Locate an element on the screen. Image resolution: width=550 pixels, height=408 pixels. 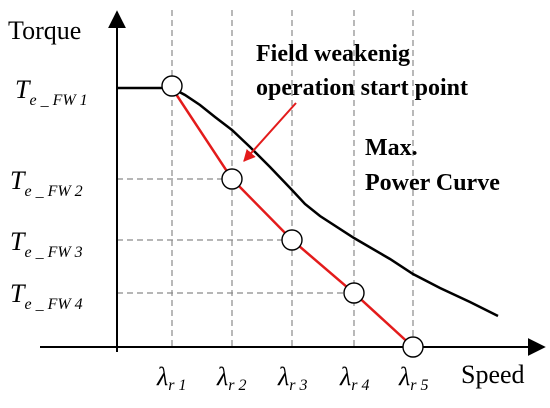
torque-label-1-main: T is located at coordinates (23, 89).